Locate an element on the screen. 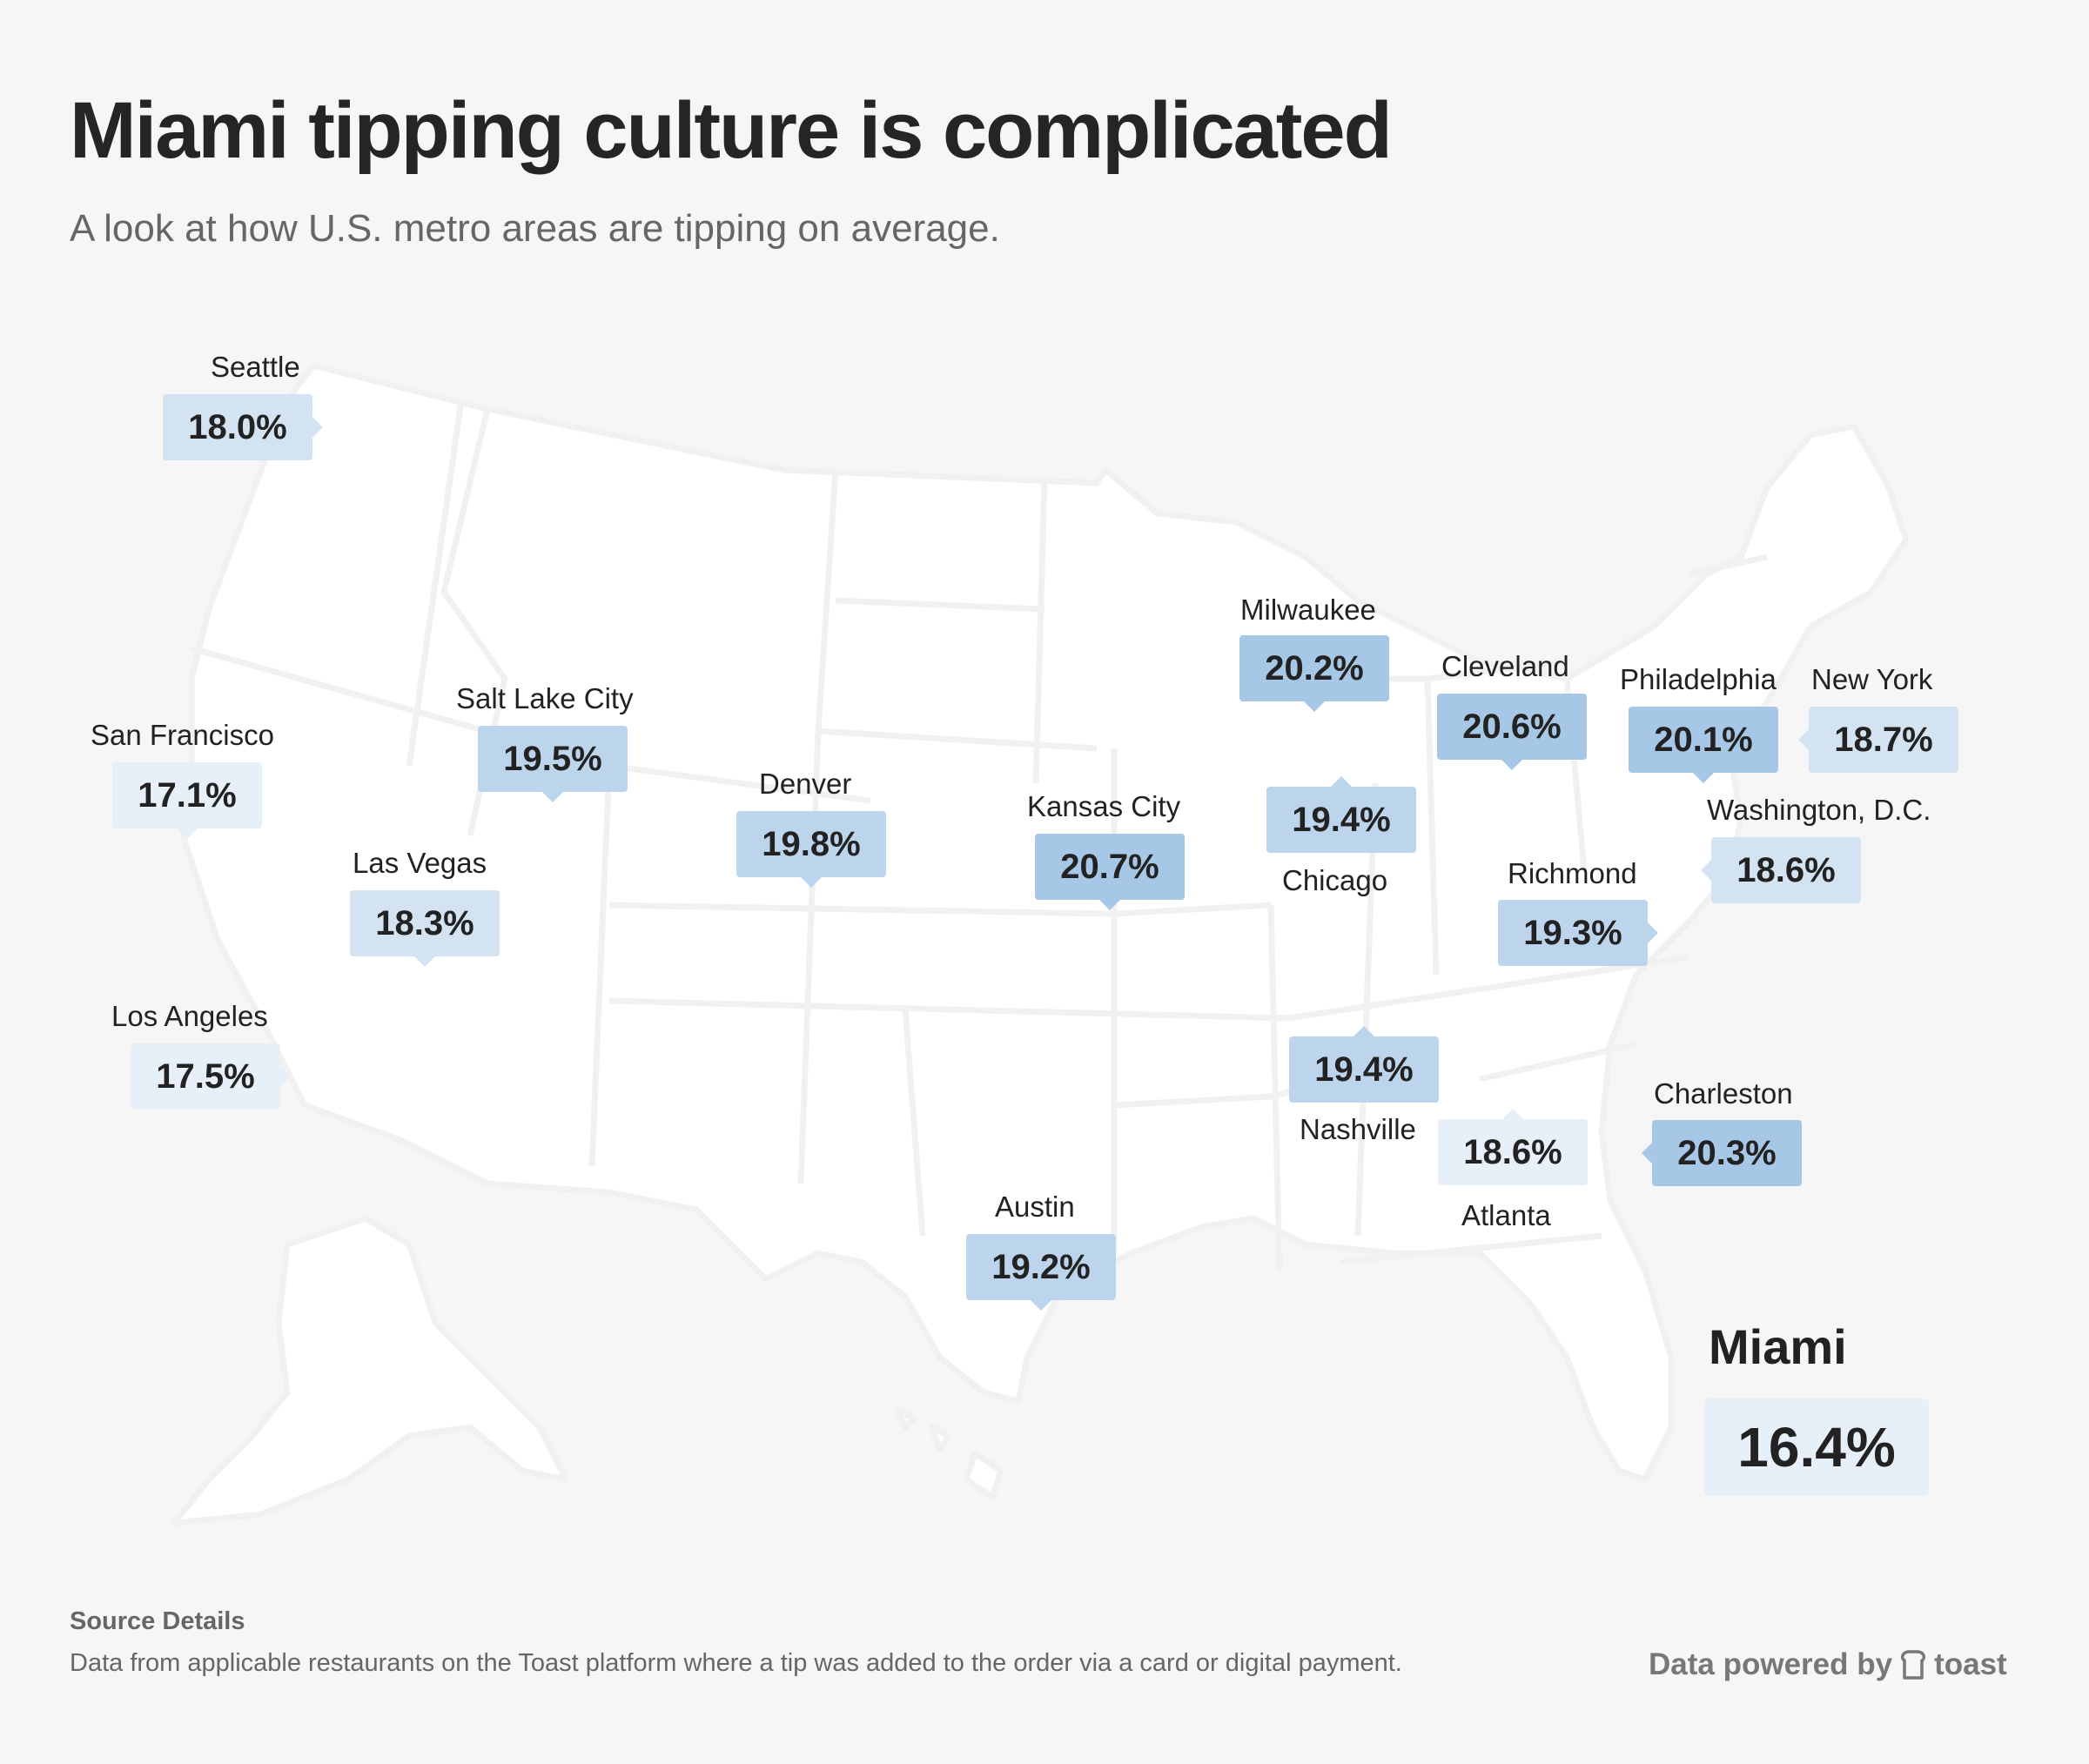 This screenshot has height=1764, width=2089. value-box-los-angeles: 17.5% is located at coordinates (211, 1076).